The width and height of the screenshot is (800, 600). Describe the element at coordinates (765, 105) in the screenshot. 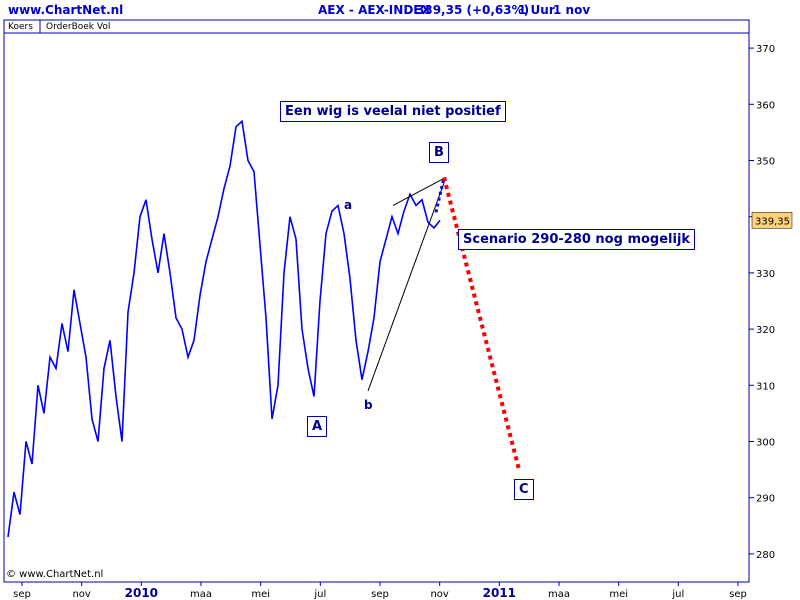

I see `y-tick-label-360: 360` at that location.